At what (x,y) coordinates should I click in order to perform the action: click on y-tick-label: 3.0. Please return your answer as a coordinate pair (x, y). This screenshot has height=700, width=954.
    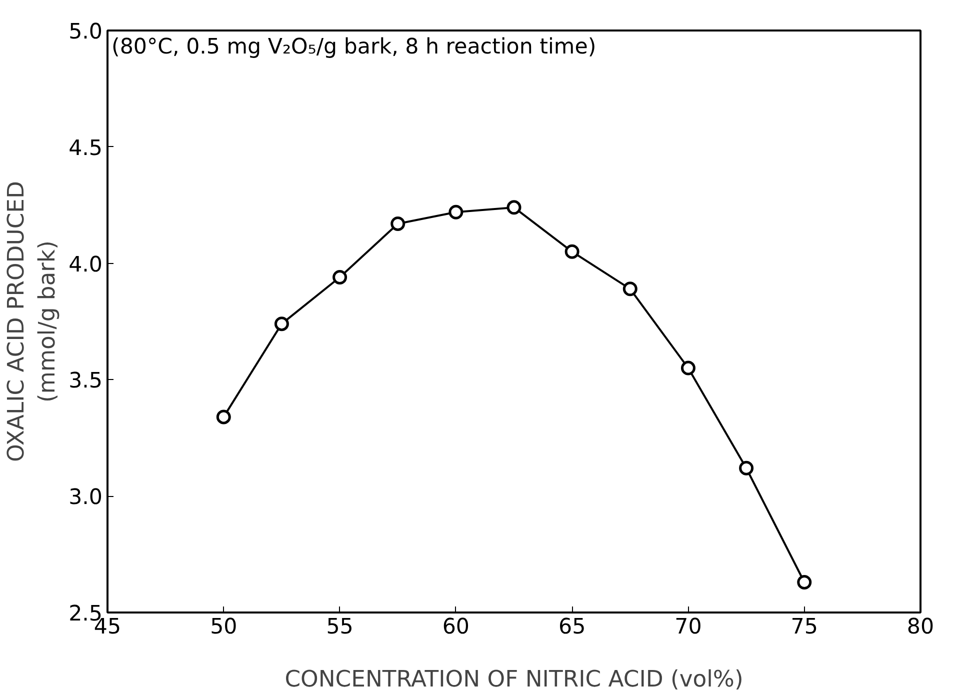
    Looking at the image, I should click on (85, 497).